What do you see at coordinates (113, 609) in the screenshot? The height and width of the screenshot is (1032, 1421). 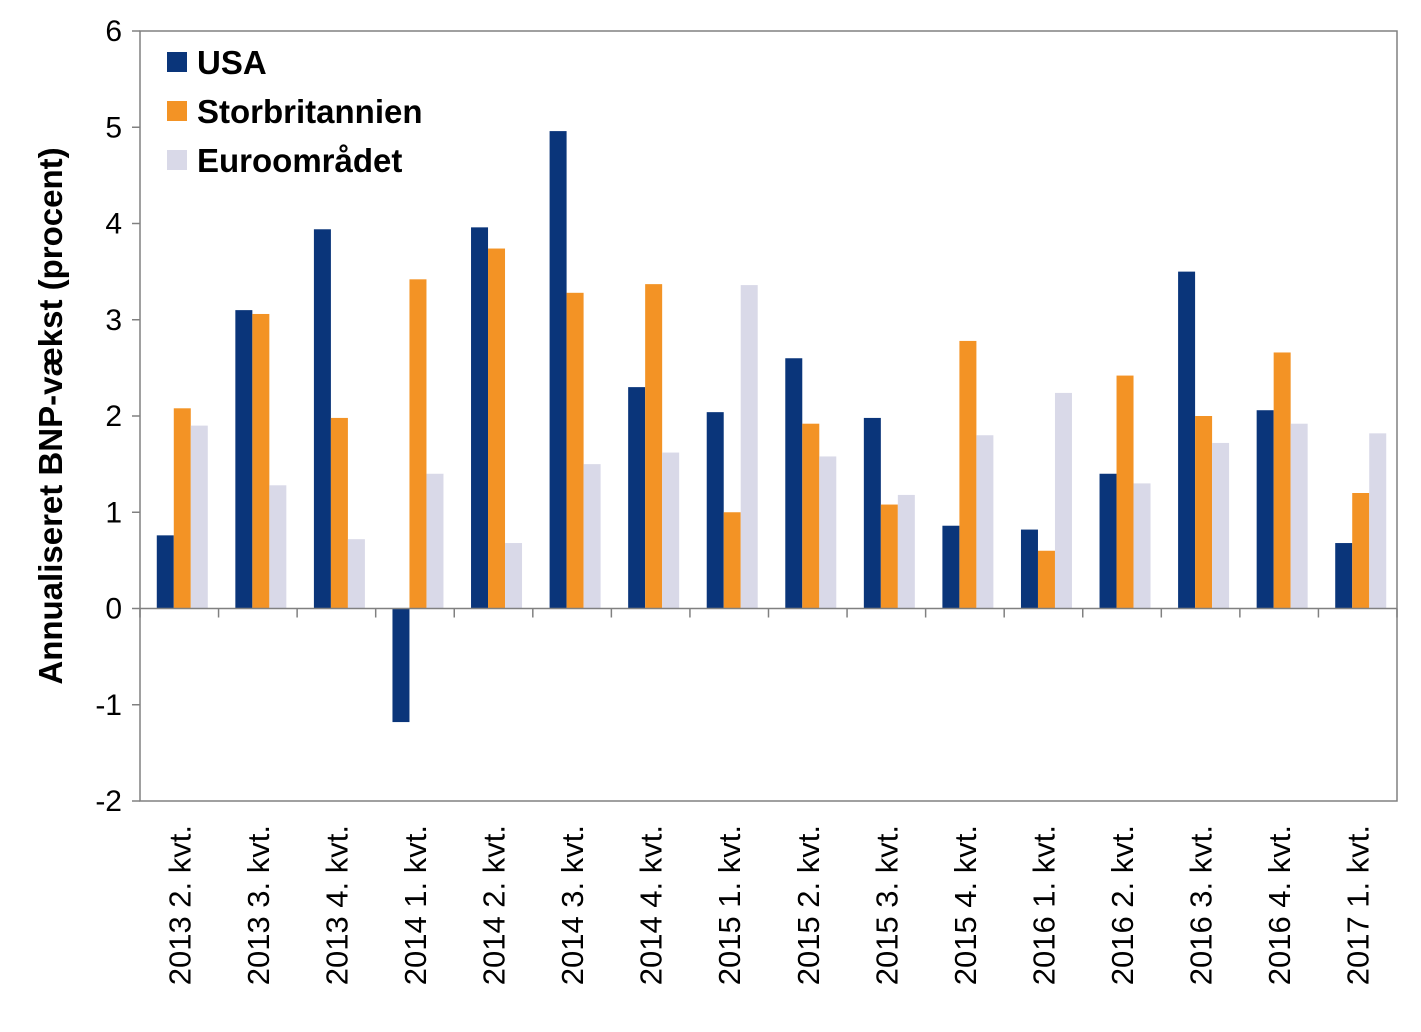 I see `y-tick-label: 0` at bounding box center [113, 609].